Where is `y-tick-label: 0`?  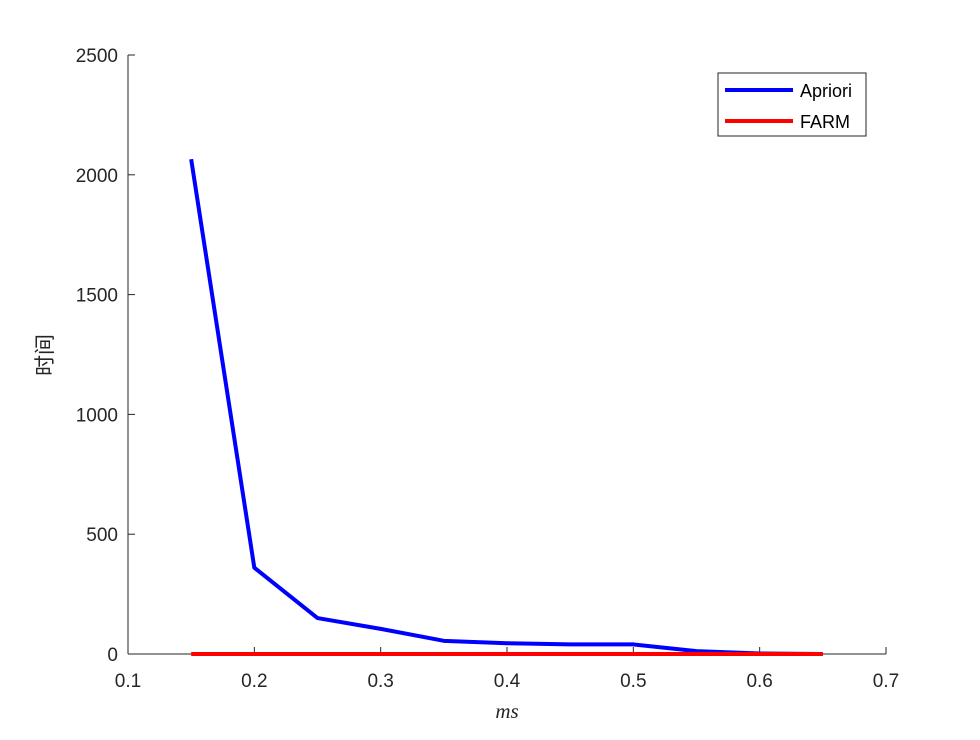 y-tick-label: 0 is located at coordinates (112, 655).